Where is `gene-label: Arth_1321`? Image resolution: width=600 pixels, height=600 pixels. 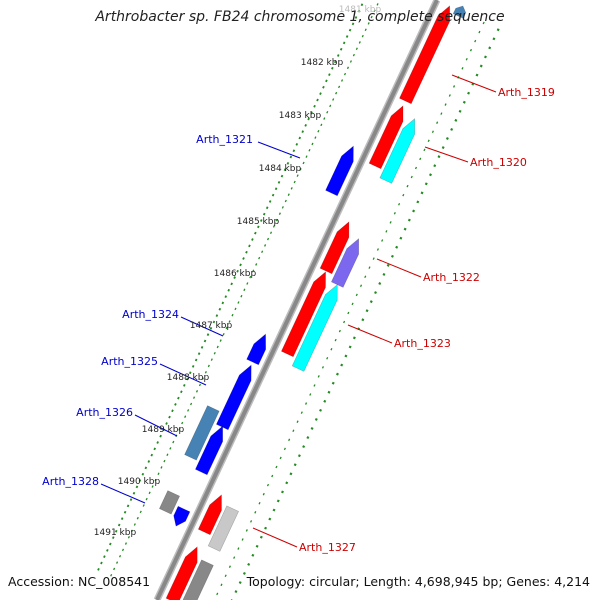
gene-label: Arth_1321 is located at coordinates (224, 139).